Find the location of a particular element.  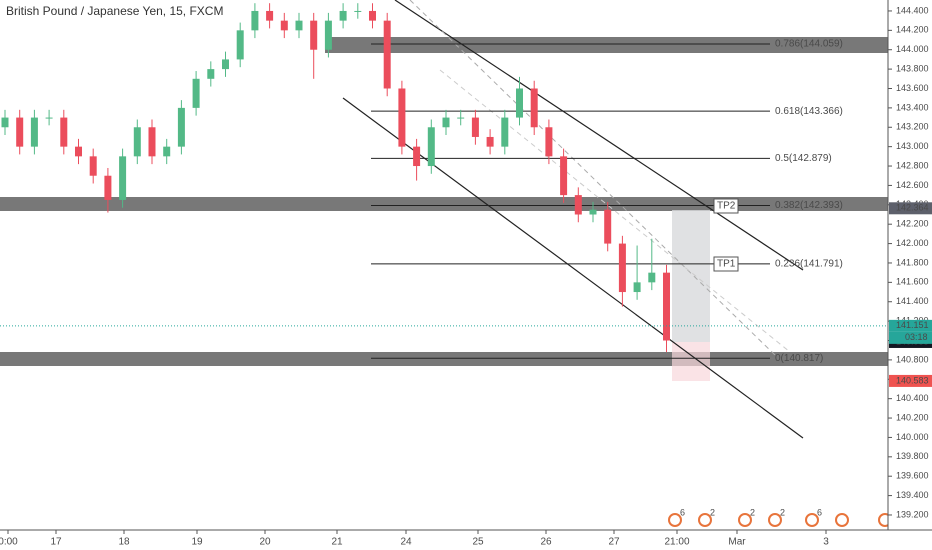

x-tick-label: 21:00 is located at coordinates (676, 542).